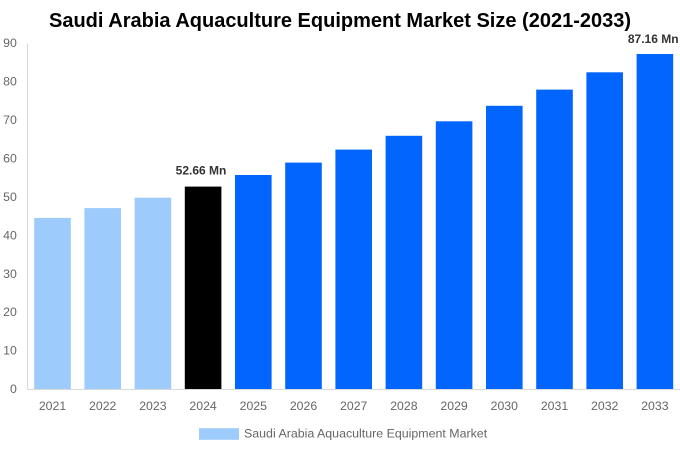 Image resolution: width=680 pixels, height=450 pixels. I want to click on svg-text: 87.16 Mn, so click(653, 39).